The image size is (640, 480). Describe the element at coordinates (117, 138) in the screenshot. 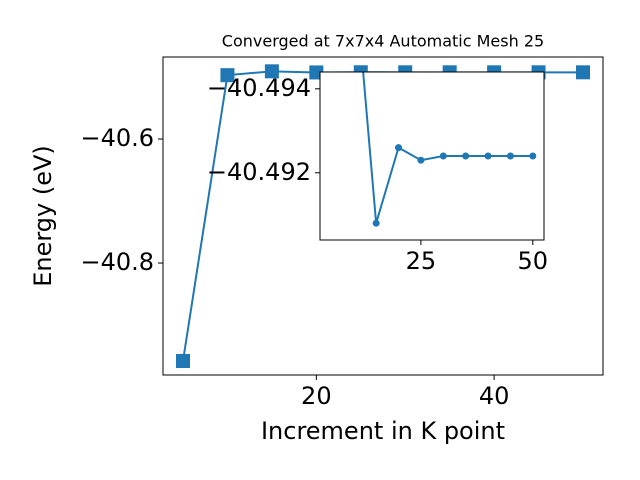

I see `y-tick-label: −40.6` at that location.